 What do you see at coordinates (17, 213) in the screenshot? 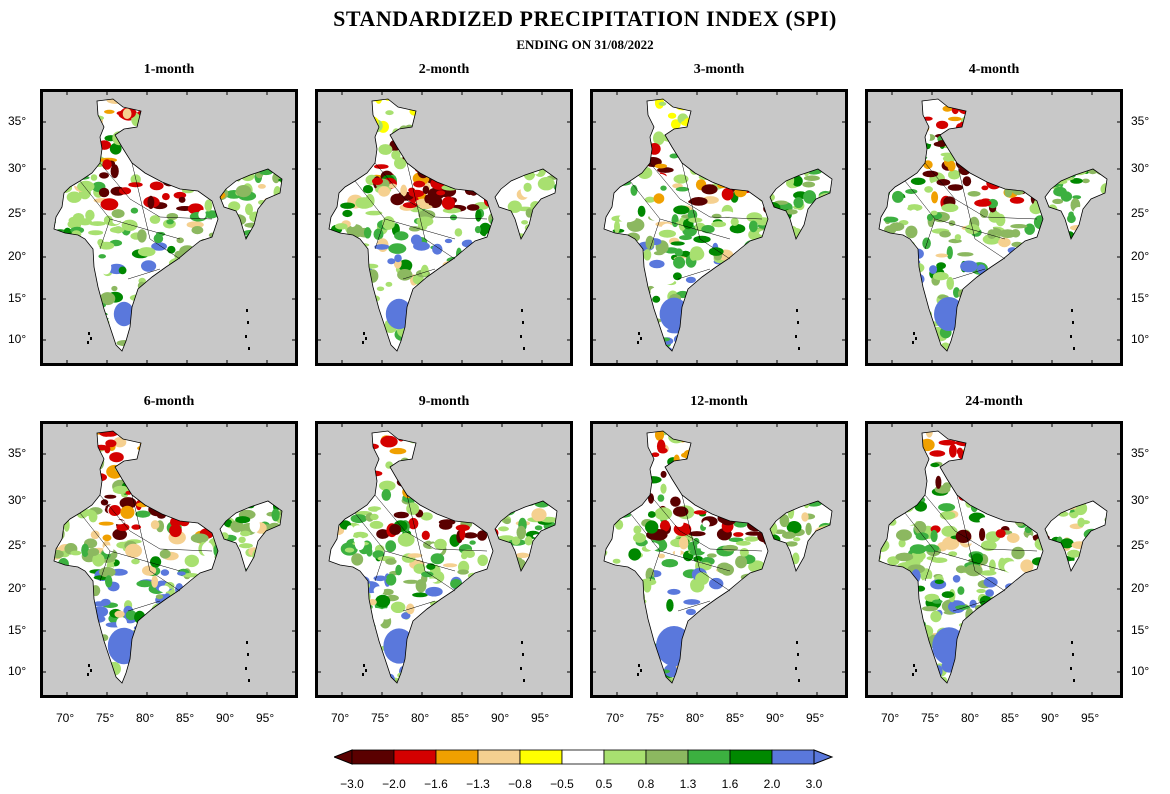
I see `latitude-label: 25°` at bounding box center [17, 213].